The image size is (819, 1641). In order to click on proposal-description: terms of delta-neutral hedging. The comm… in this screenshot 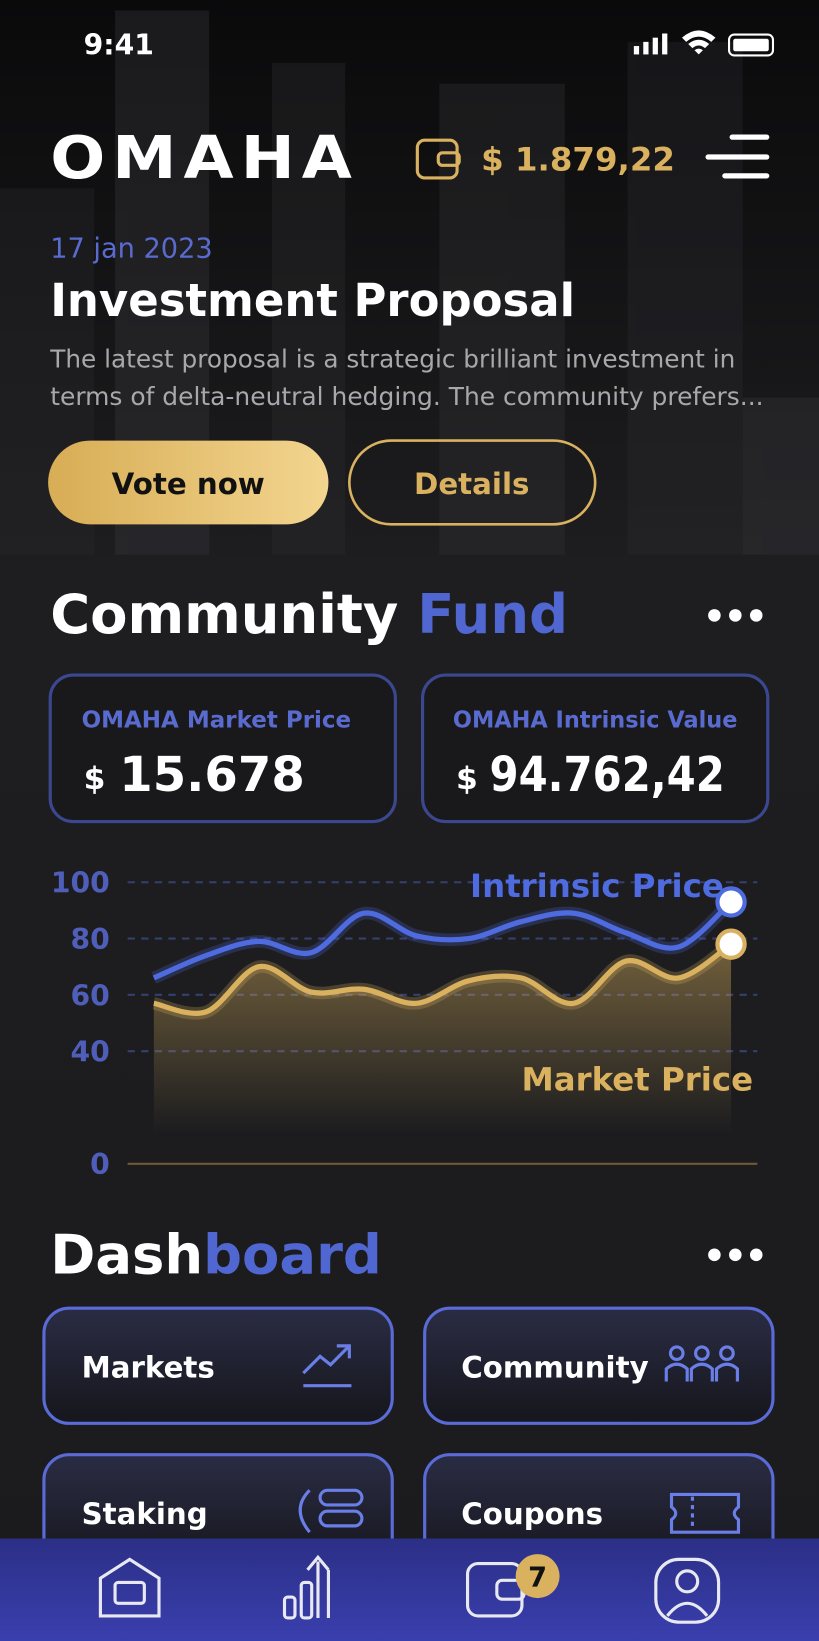, I will do `click(406, 396)`.